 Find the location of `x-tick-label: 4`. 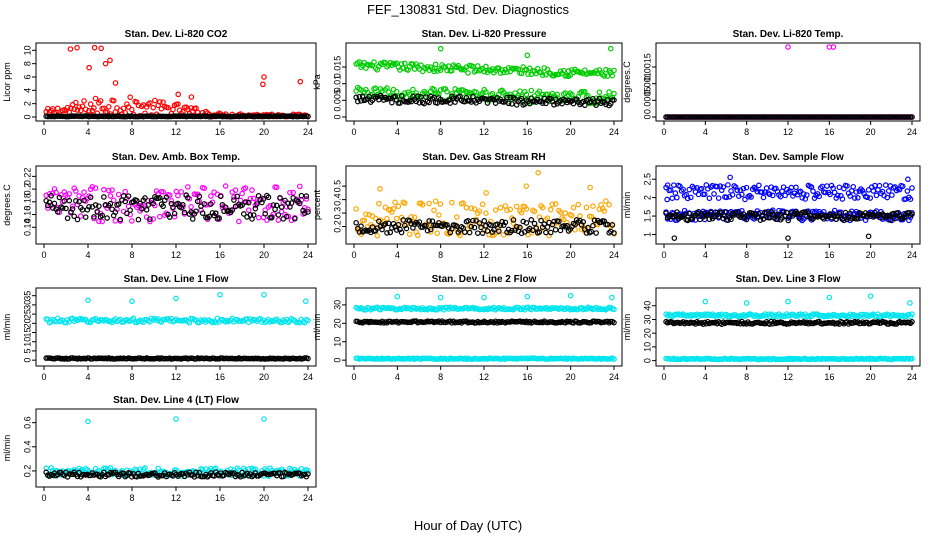

x-tick-label: 4 is located at coordinates (397, 132).